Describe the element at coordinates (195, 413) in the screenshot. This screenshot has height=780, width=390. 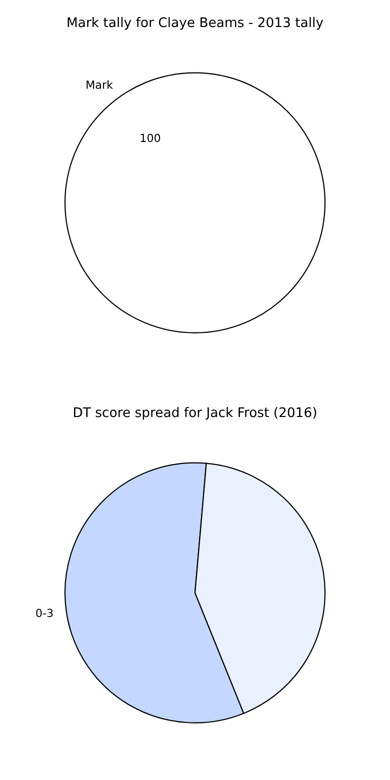
I see `chart-title: DT score spread for Jack Frost (2016)` at that location.